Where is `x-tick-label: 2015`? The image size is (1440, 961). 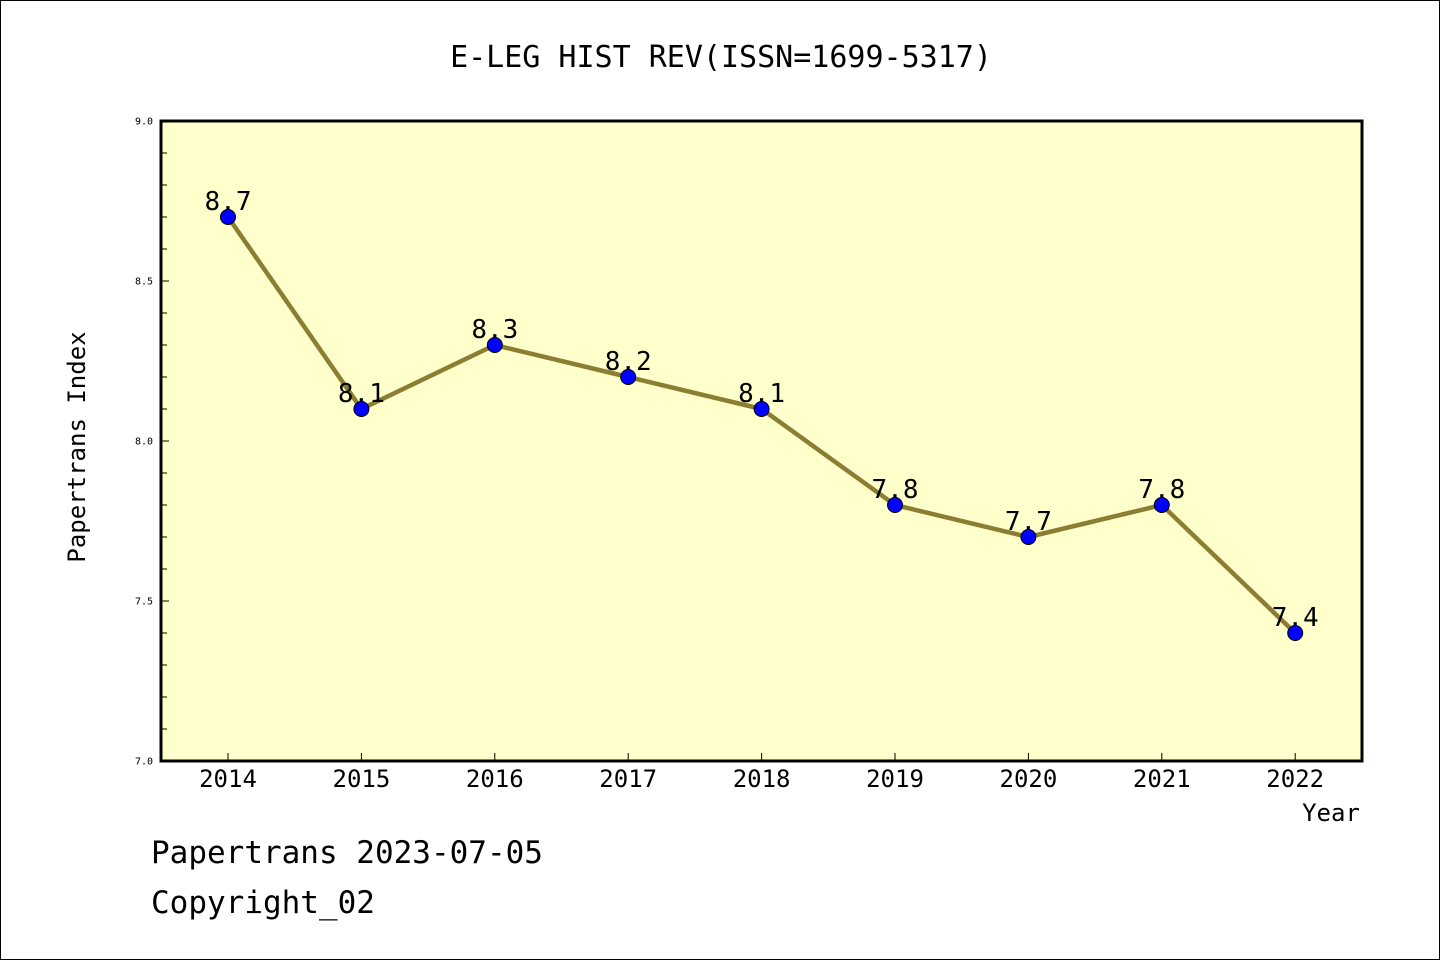 x-tick-label: 2015 is located at coordinates (362, 779).